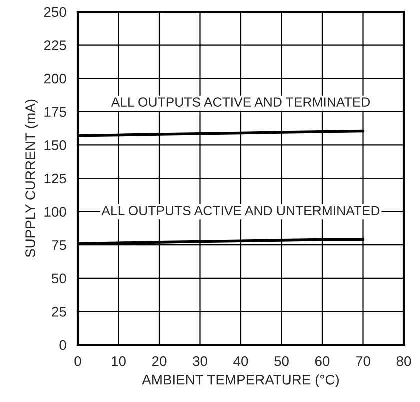 The height and width of the screenshot is (402, 420). I want to click on y-tick-label: 250, so click(55, 12).